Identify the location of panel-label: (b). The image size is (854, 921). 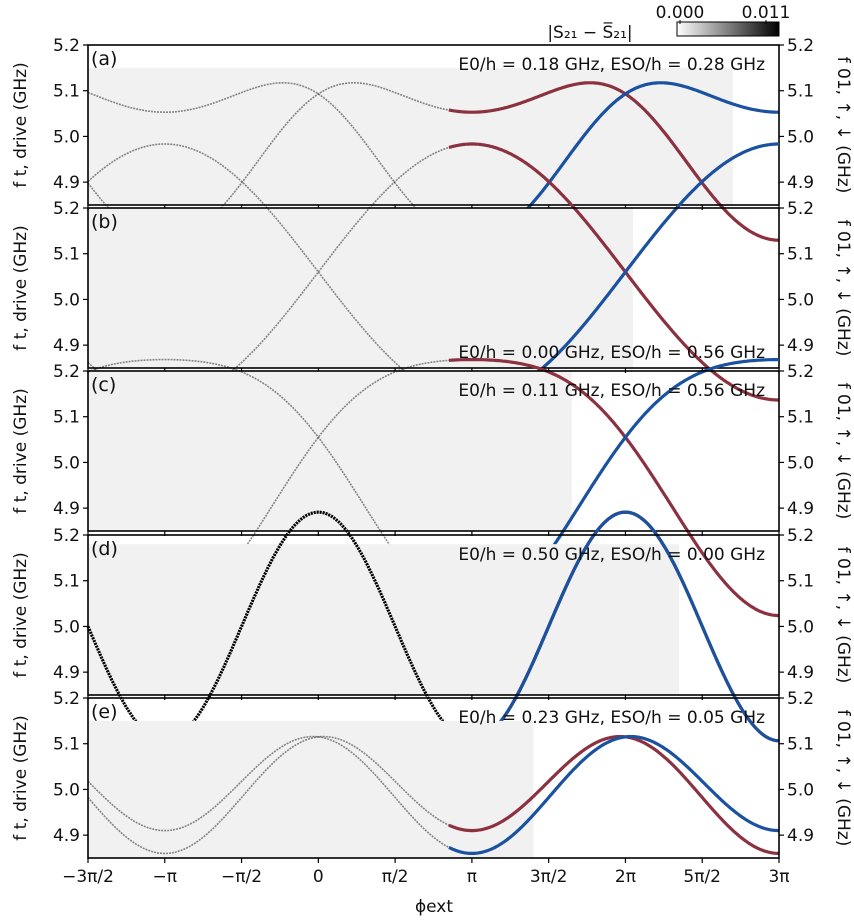
(104, 222).